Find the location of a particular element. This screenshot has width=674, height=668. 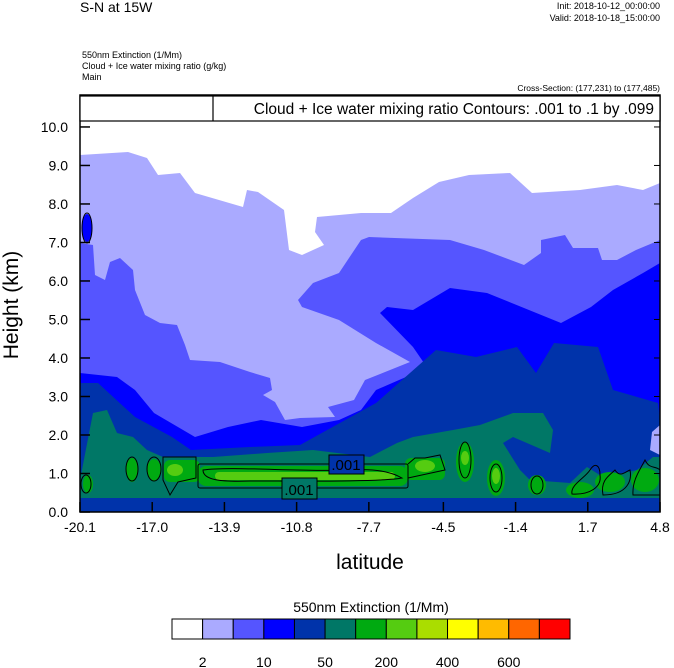

x-tick-label: -4.5 is located at coordinates (443, 527).